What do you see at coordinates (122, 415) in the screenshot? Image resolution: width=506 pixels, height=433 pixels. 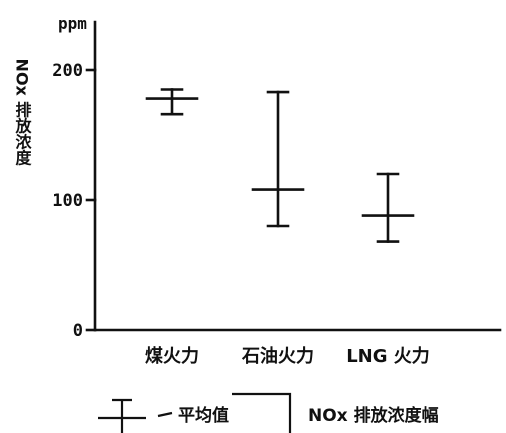 I see `legend-errorbar-symbol` at bounding box center [122, 415].